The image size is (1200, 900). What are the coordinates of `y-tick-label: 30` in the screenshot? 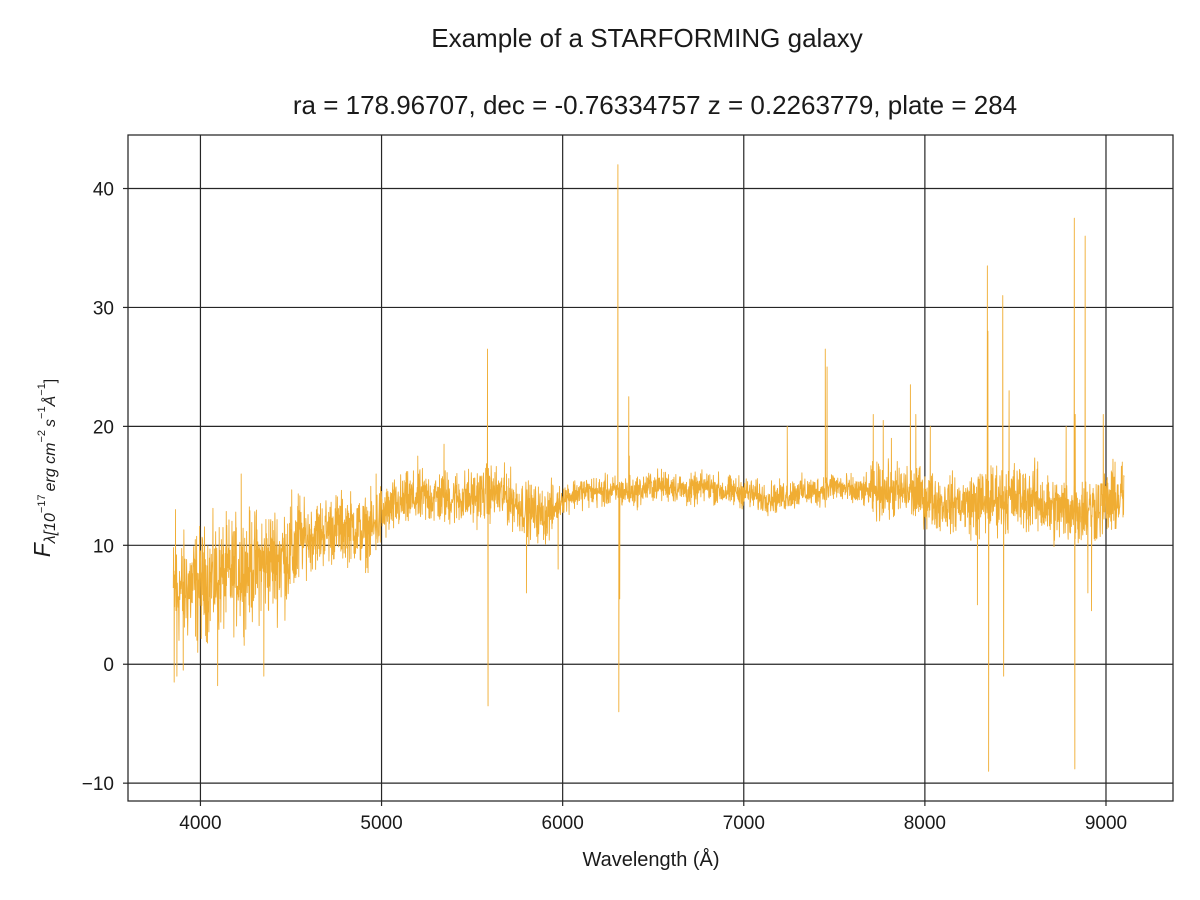 It's located at (103, 308).